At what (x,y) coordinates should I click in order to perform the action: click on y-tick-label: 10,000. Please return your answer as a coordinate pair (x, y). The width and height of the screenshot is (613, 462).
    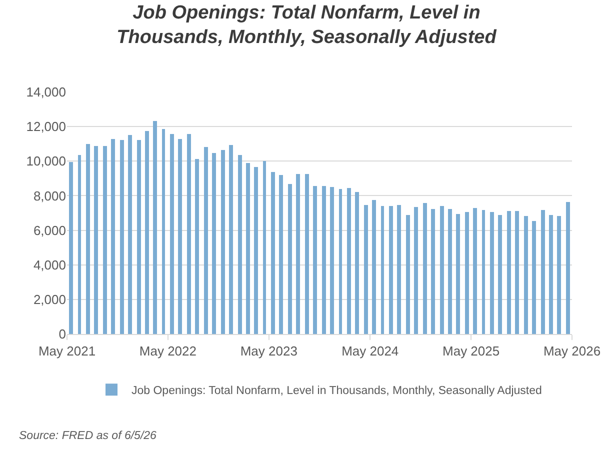
    Looking at the image, I should click on (46, 161).